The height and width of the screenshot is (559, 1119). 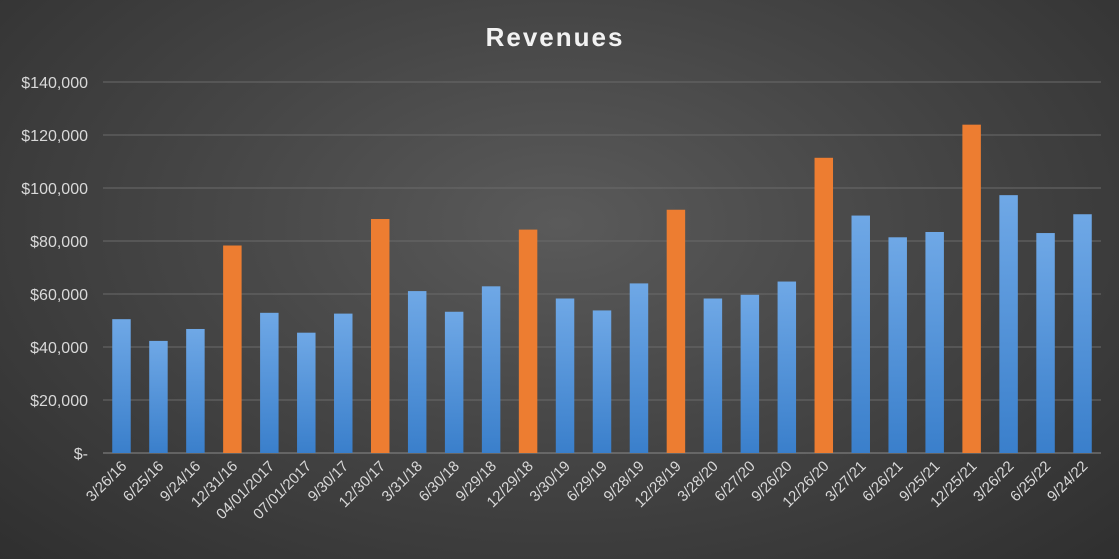 What do you see at coordinates (439, 481) in the screenshot?
I see `x-tick-label: 6/30/18` at bounding box center [439, 481].